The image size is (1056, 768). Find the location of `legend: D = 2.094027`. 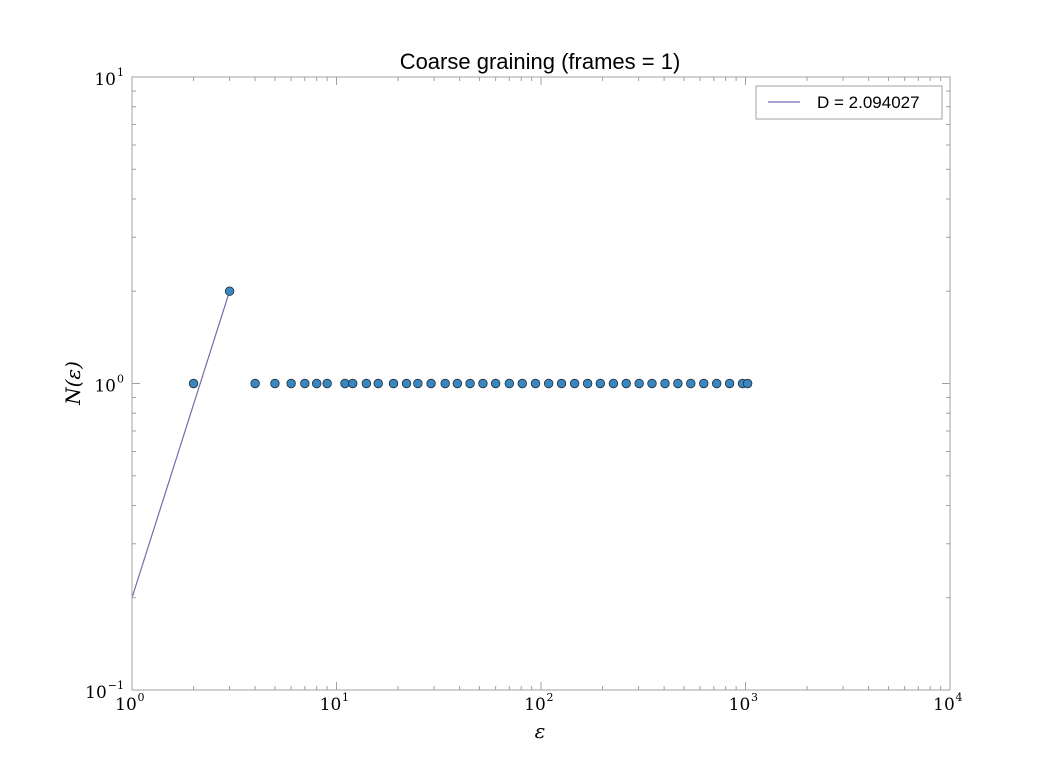

legend: D = 2.094027 is located at coordinates (849, 102).